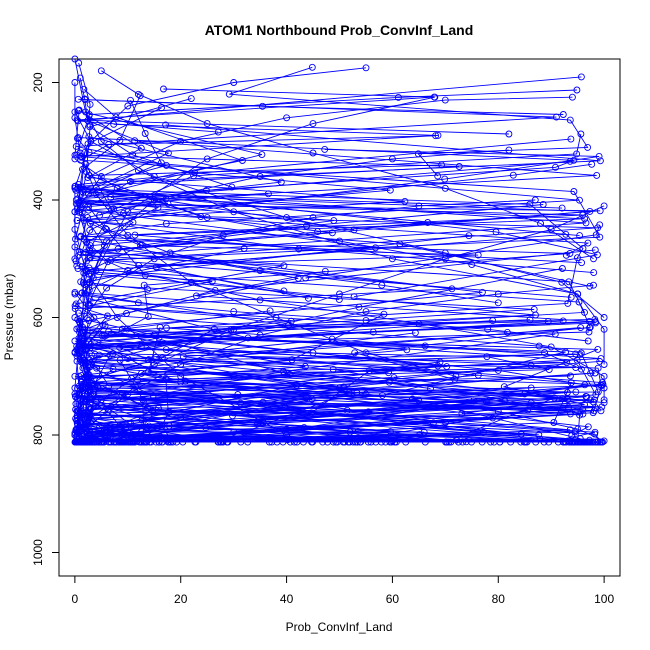 This screenshot has width=650, height=650. Describe the element at coordinates (38, 317) in the screenshot. I see `y-tick-label: 600` at that location.